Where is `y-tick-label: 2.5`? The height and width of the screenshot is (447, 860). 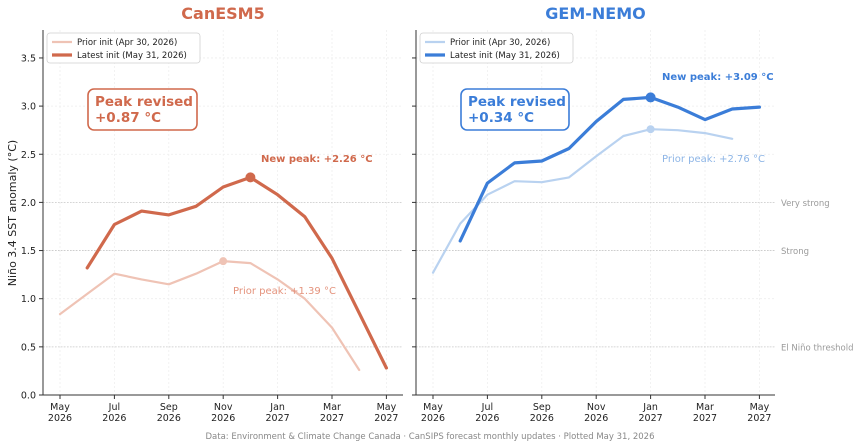 y-tick-label: 2.5 is located at coordinates (28, 155).